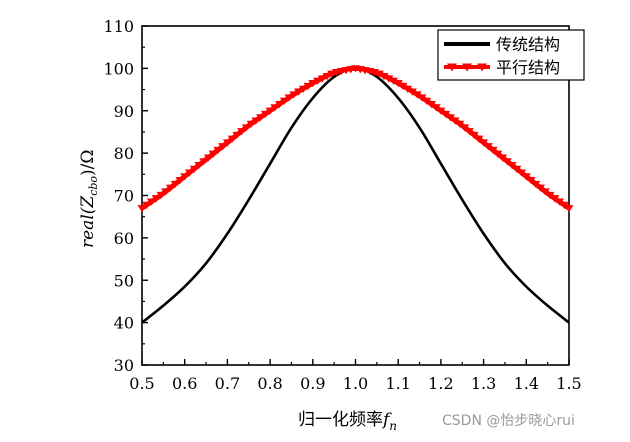 The width and height of the screenshot is (630, 442). What do you see at coordinates (124, 153) in the screenshot?
I see `y-tick-label-5: 80` at bounding box center [124, 153].